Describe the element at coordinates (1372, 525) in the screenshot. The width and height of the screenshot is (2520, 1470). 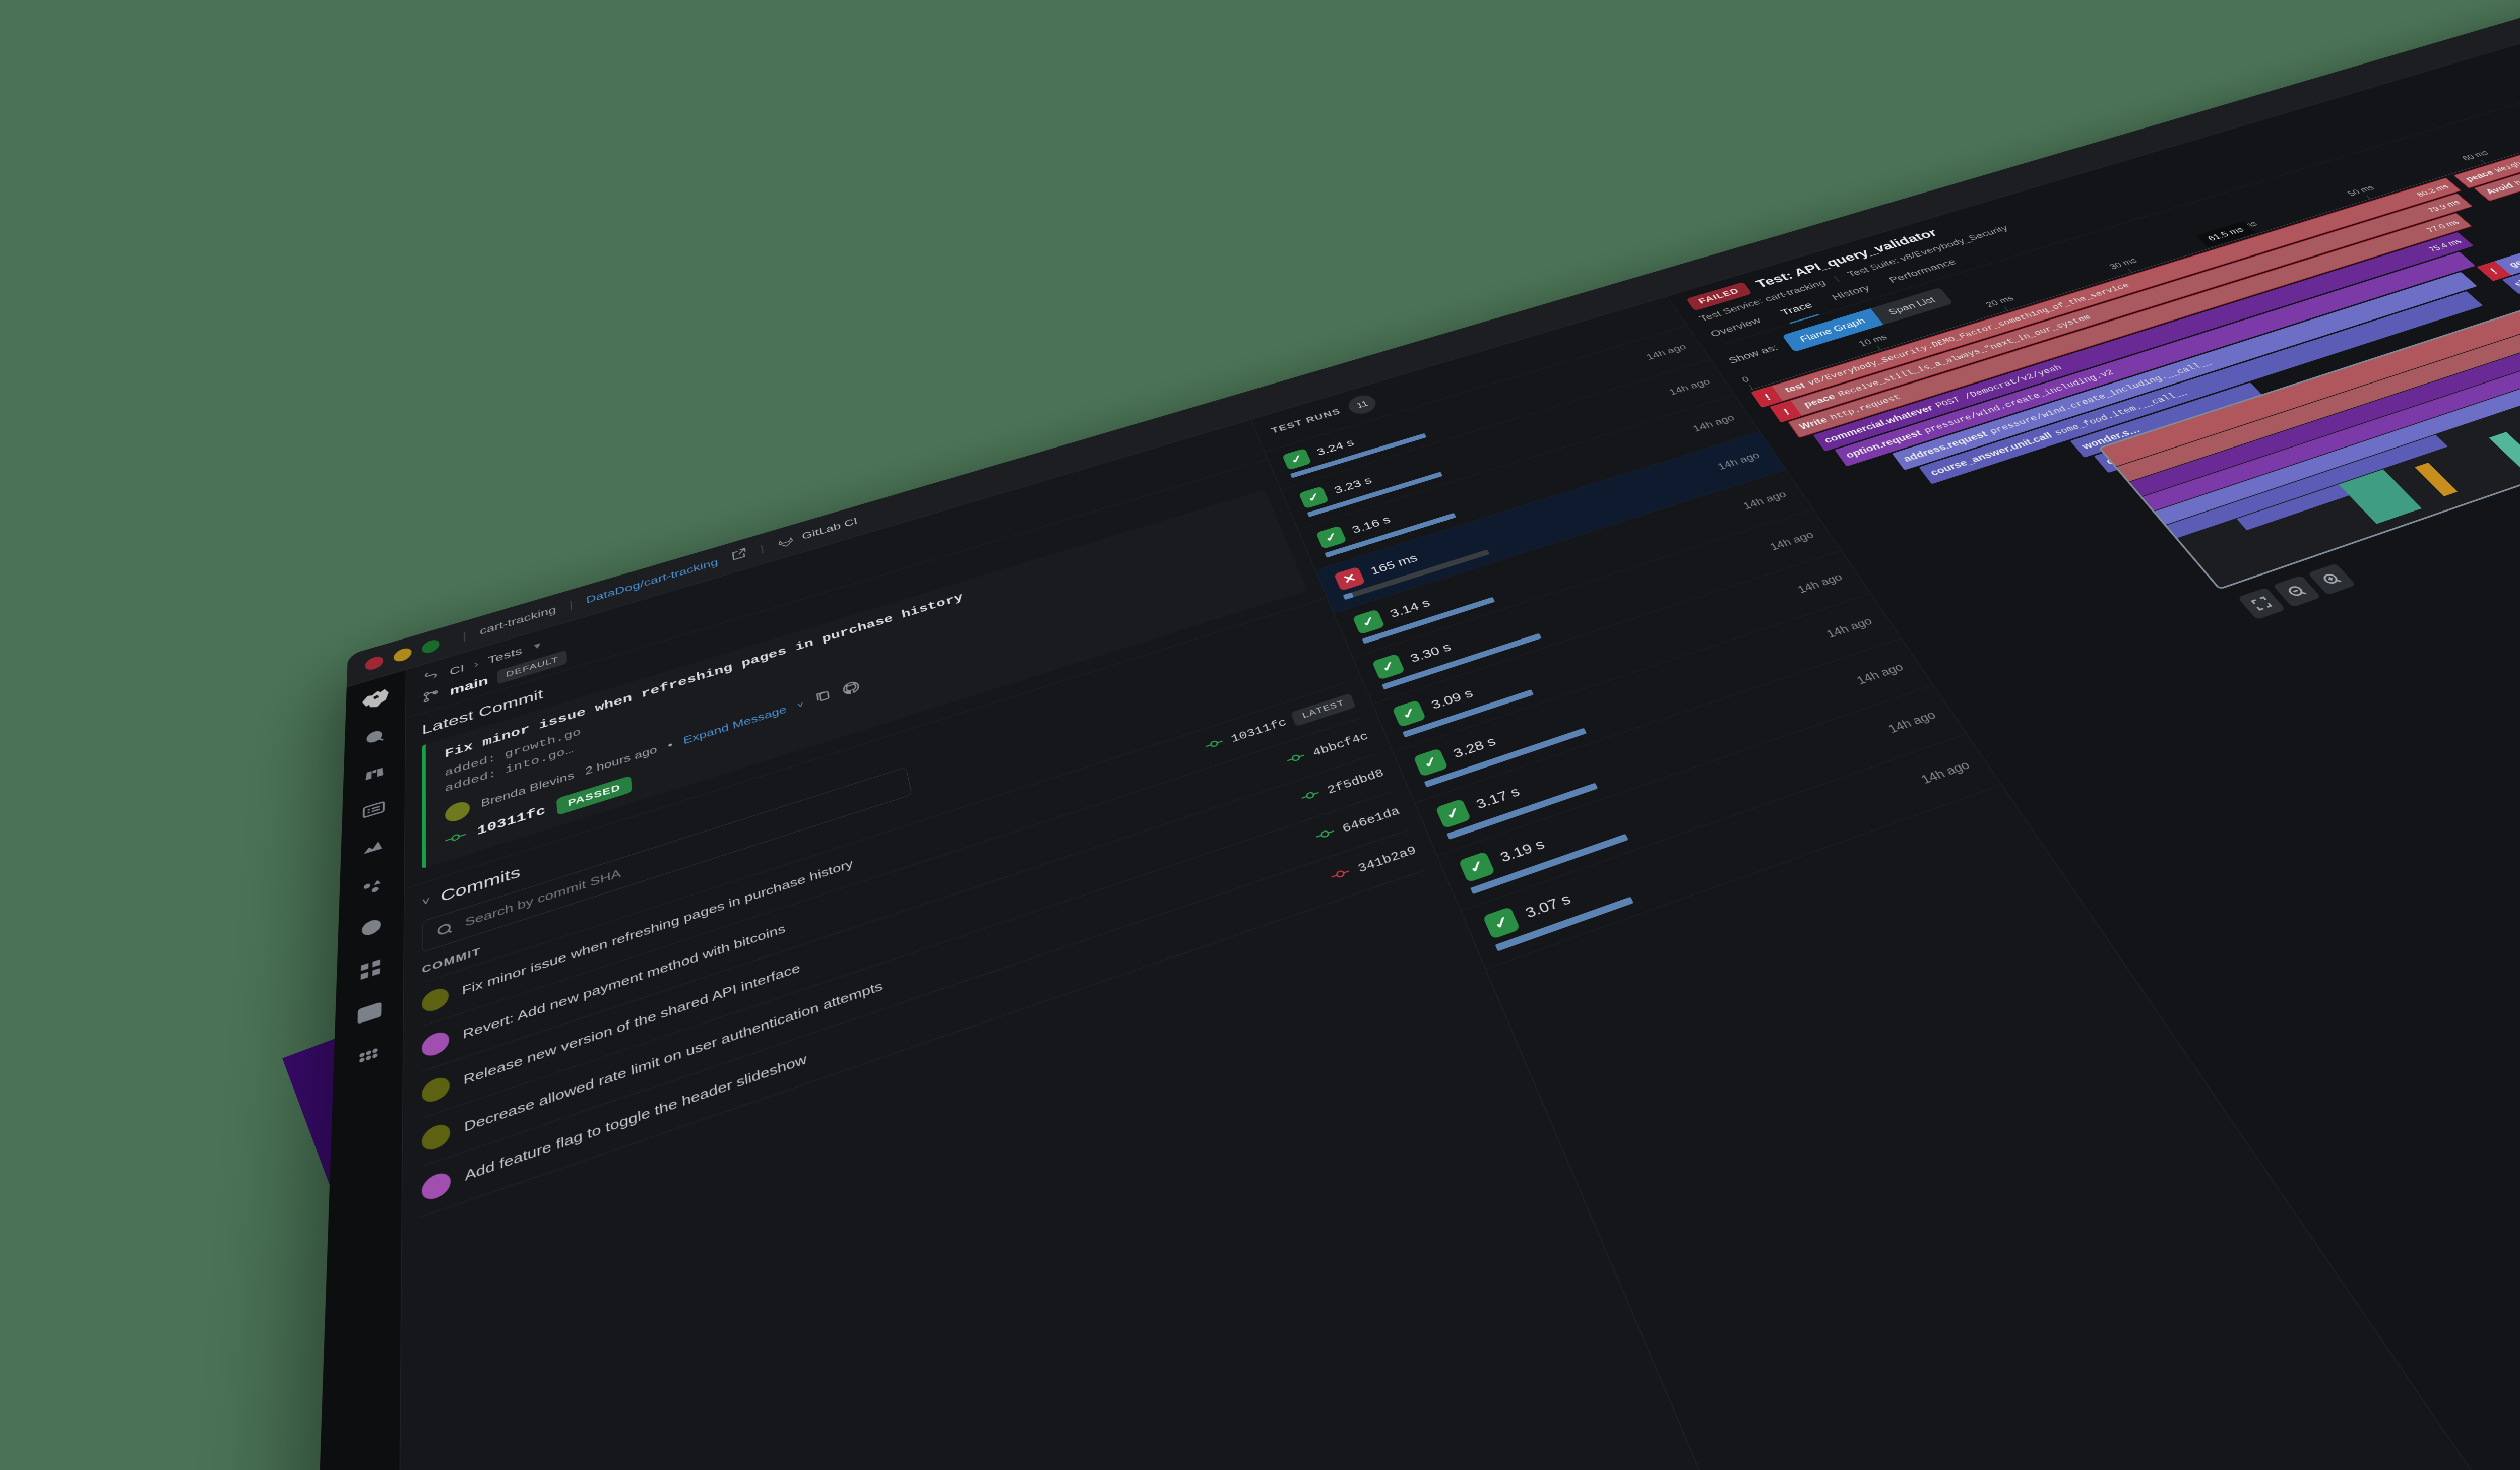
I see `test-run-duration: 3.16 s` at that location.